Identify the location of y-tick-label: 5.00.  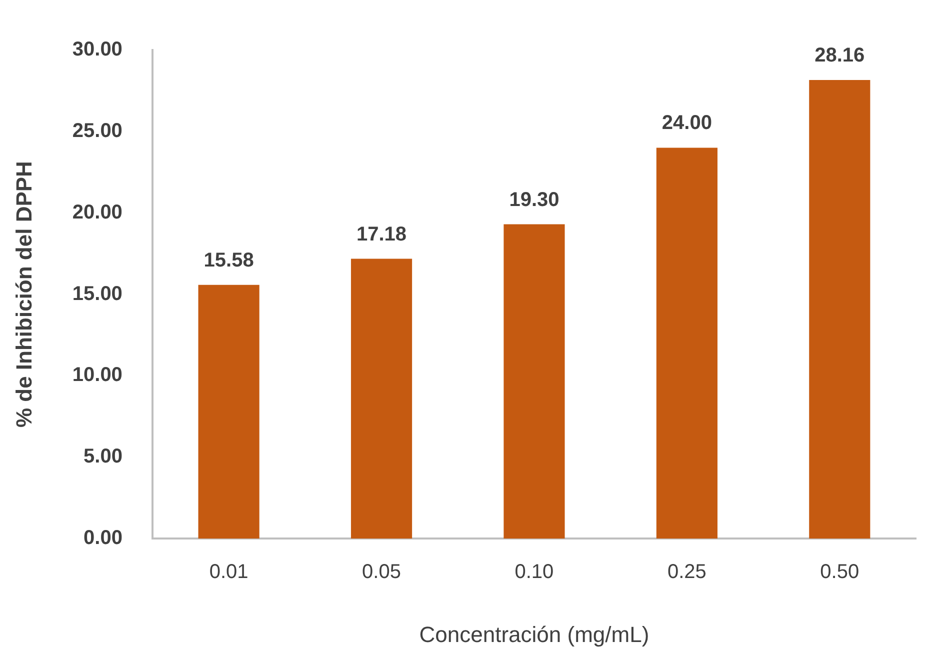
(103, 457).